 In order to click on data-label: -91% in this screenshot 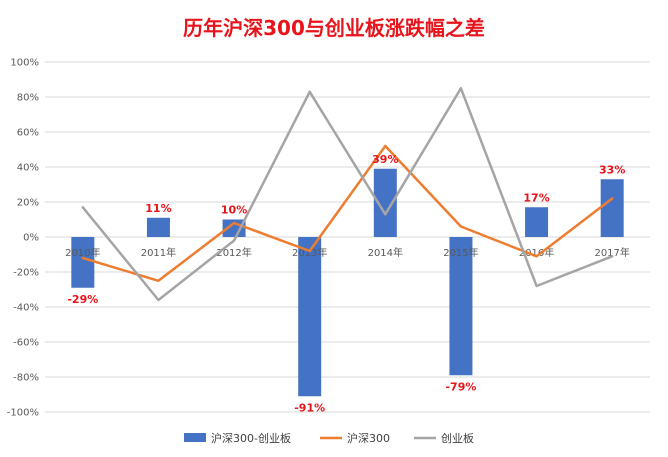, I will do `click(309, 407)`.